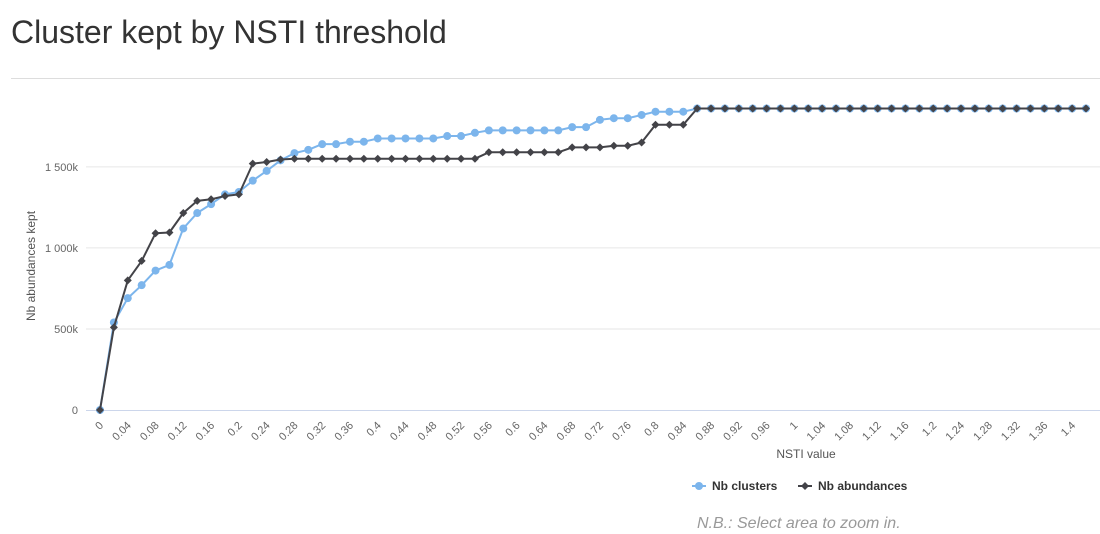 The width and height of the screenshot is (1100, 534). I want to click on legend: Nb clusters Nb abundances, so click(800, 486).